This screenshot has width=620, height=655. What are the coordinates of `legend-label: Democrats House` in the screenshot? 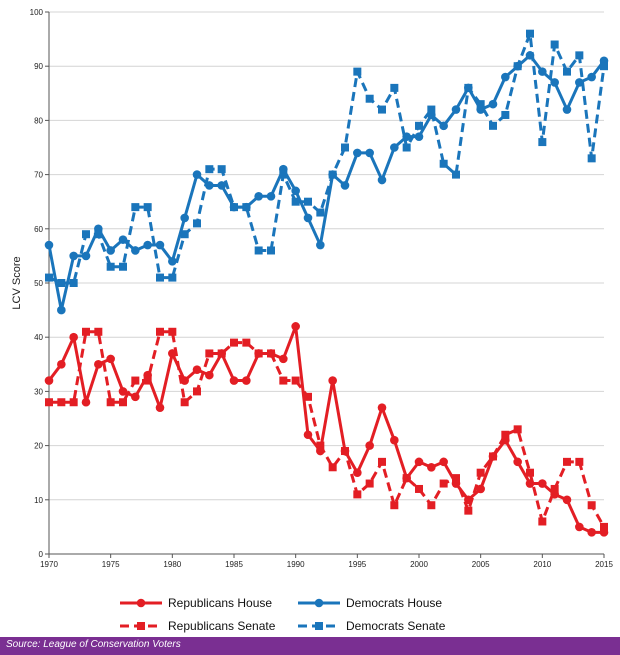 It's located at (394, 603).